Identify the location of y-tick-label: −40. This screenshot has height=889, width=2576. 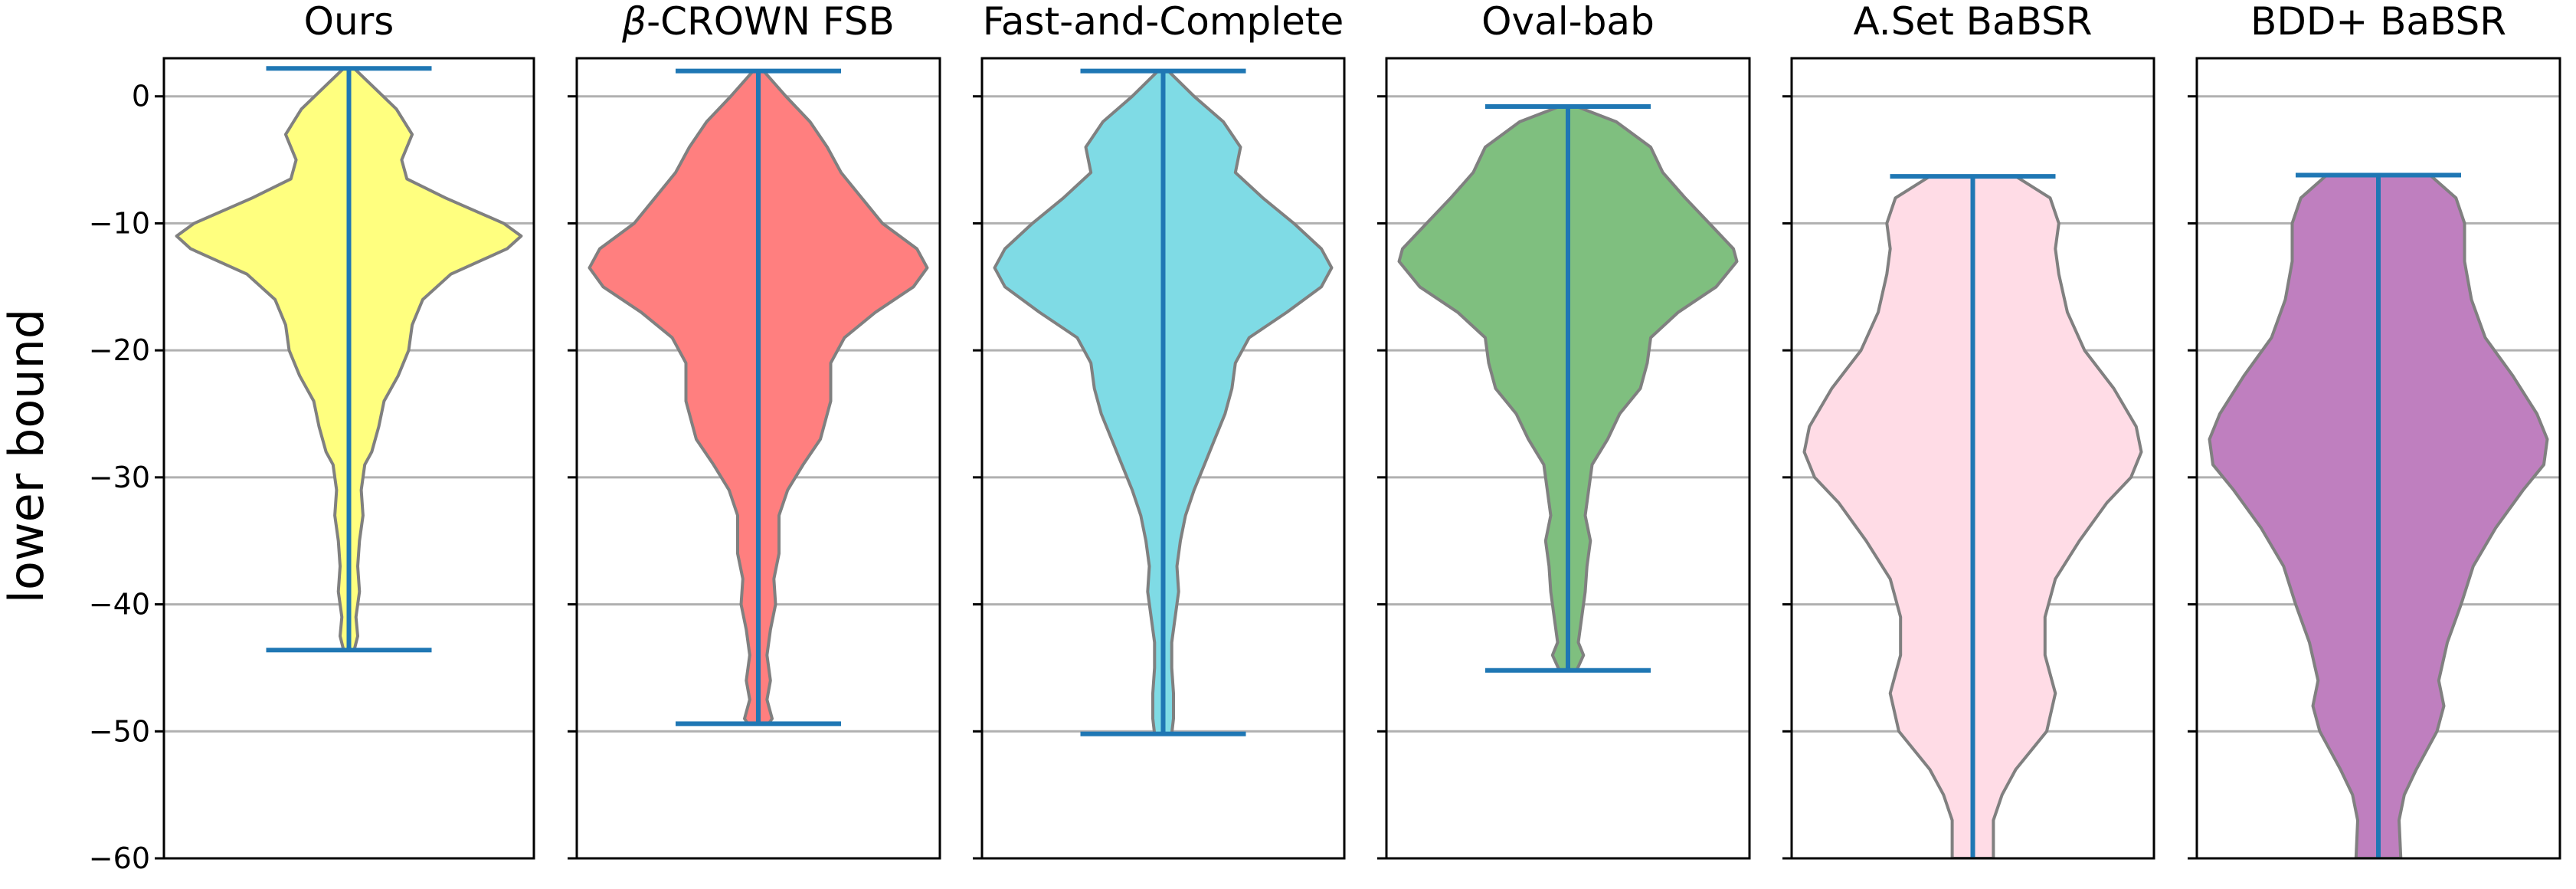
(119, 605).